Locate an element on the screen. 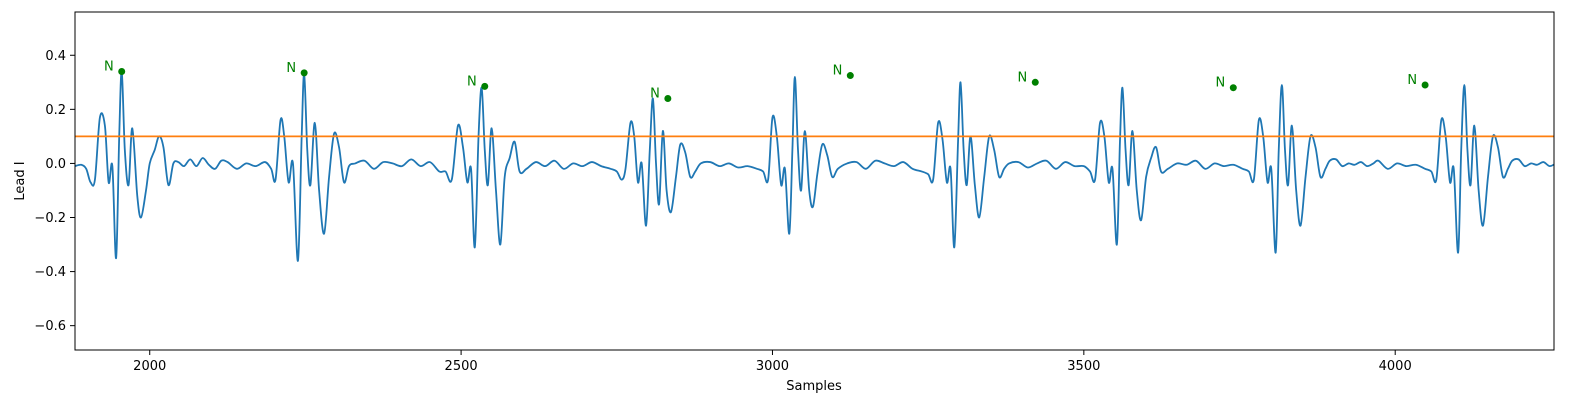 Image resolution: width=1577 pixels, height=400 pixels. peak-label-1: N is located at coordinates (291, 68).